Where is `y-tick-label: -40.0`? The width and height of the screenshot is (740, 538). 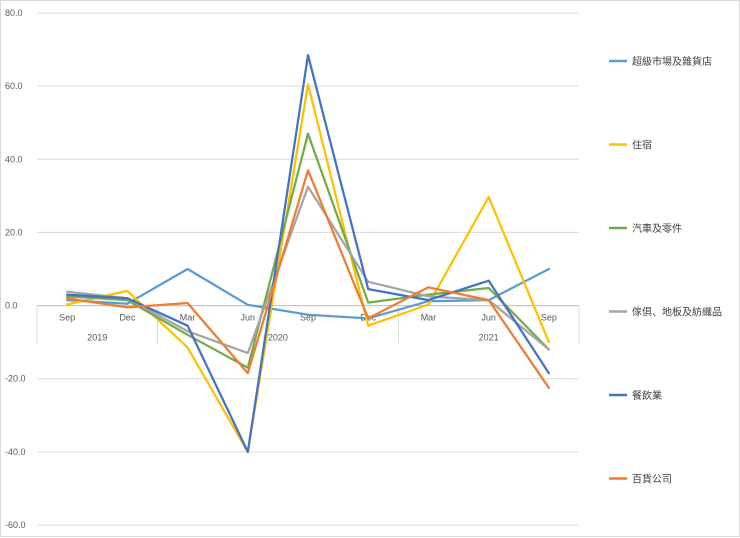
y-tick-label: -40.0 is located at coordinates (15, 452).